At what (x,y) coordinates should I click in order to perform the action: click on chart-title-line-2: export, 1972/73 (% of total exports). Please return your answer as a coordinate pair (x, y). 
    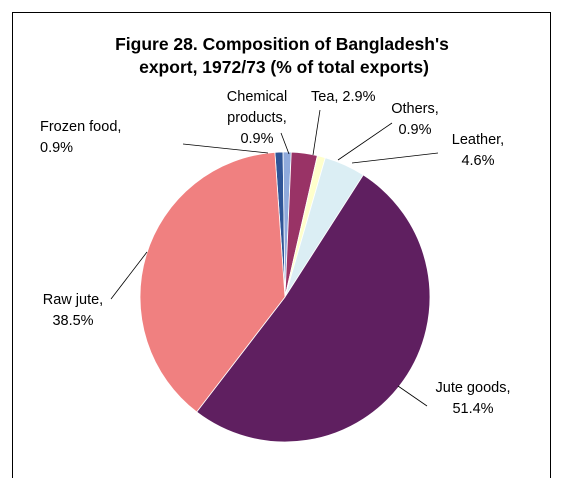
    Looking at the image, I should click on (284, 67).